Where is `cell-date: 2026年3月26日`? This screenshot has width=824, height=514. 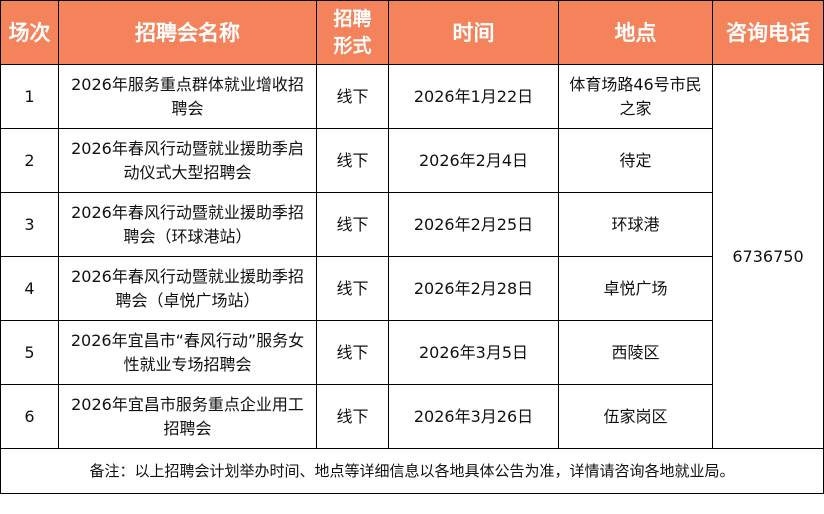
cell-date: 2026年3月26日 is located at coordinates (473, 416).